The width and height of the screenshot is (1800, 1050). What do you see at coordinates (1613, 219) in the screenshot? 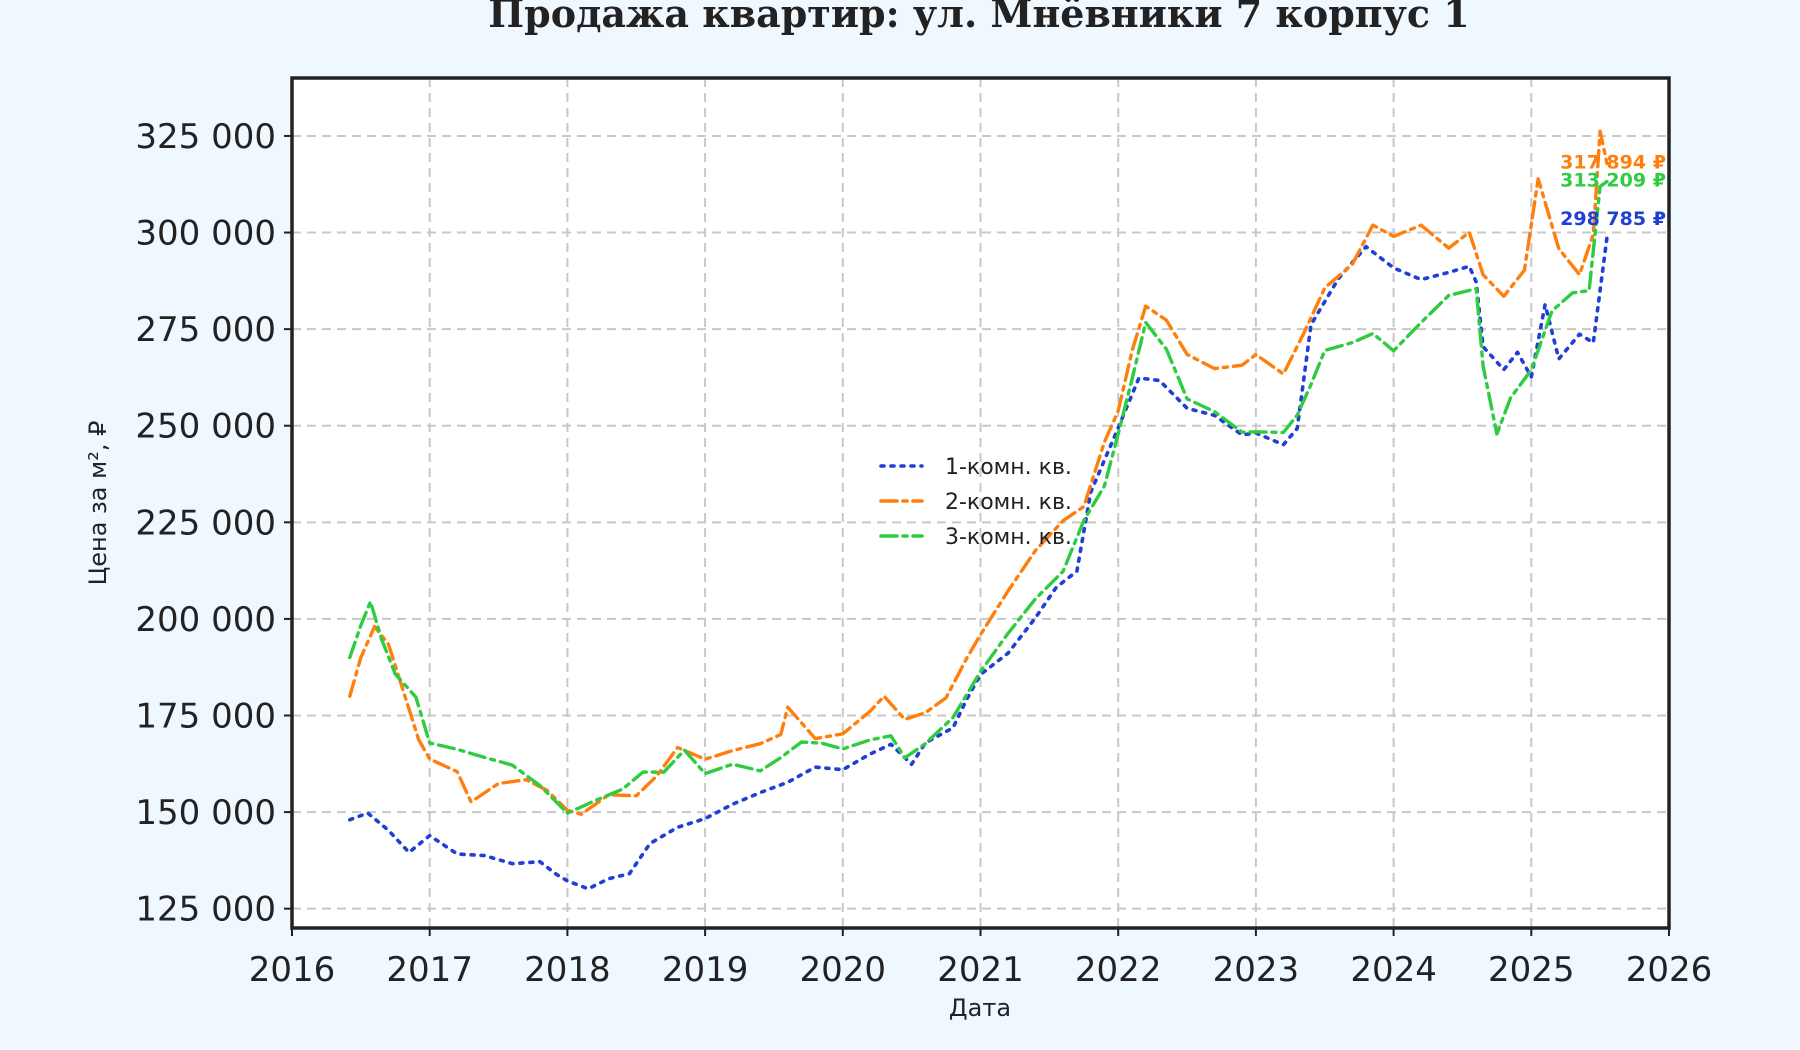
I see `series-end-label-1: 298 785 ₽` at bounding box center [1613, 219].